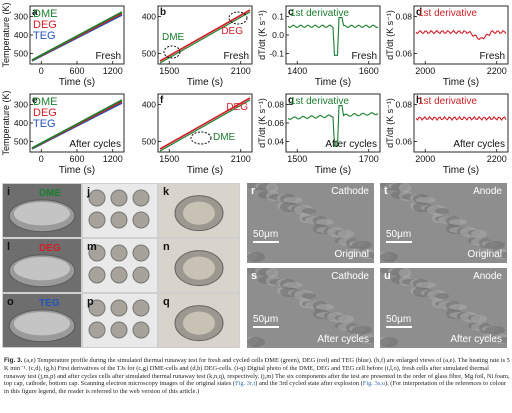  I want to click on caption-link-fig3rt: Fig. 3r,t, so click(245, 384).